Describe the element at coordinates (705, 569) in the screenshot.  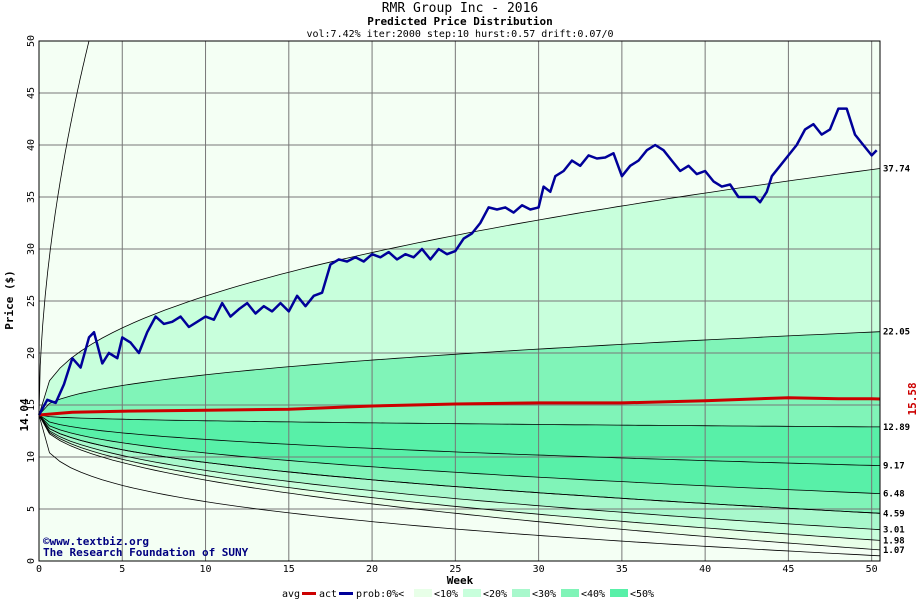
I see `x-tick-40: 40` at that location.